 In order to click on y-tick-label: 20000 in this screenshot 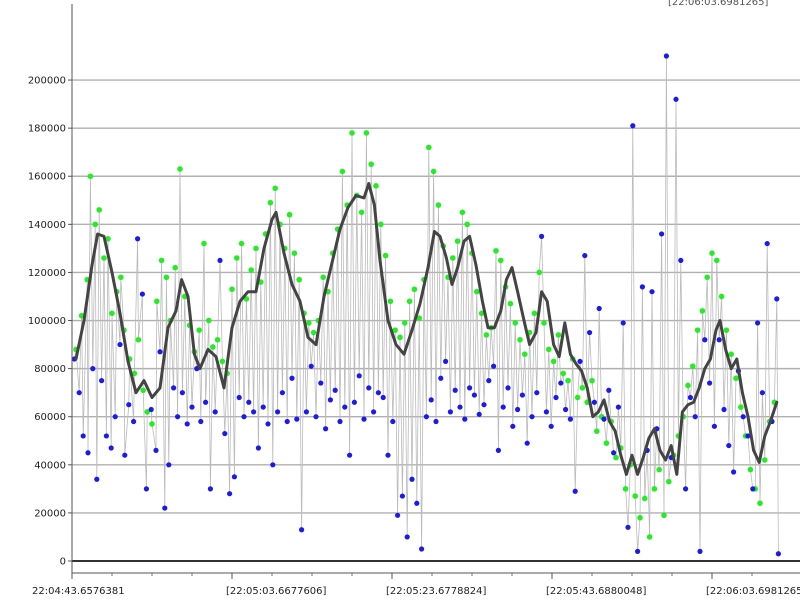, I will do `click(50, 513)`.